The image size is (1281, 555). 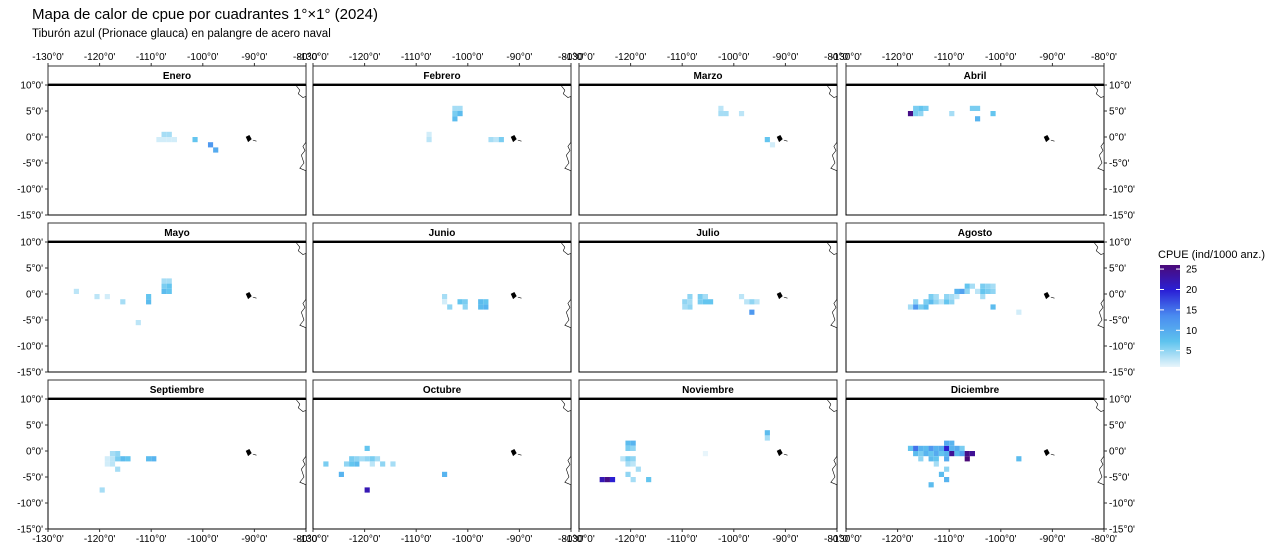 I want to click on facet-title: Febrero, so click(x=441, y=76).